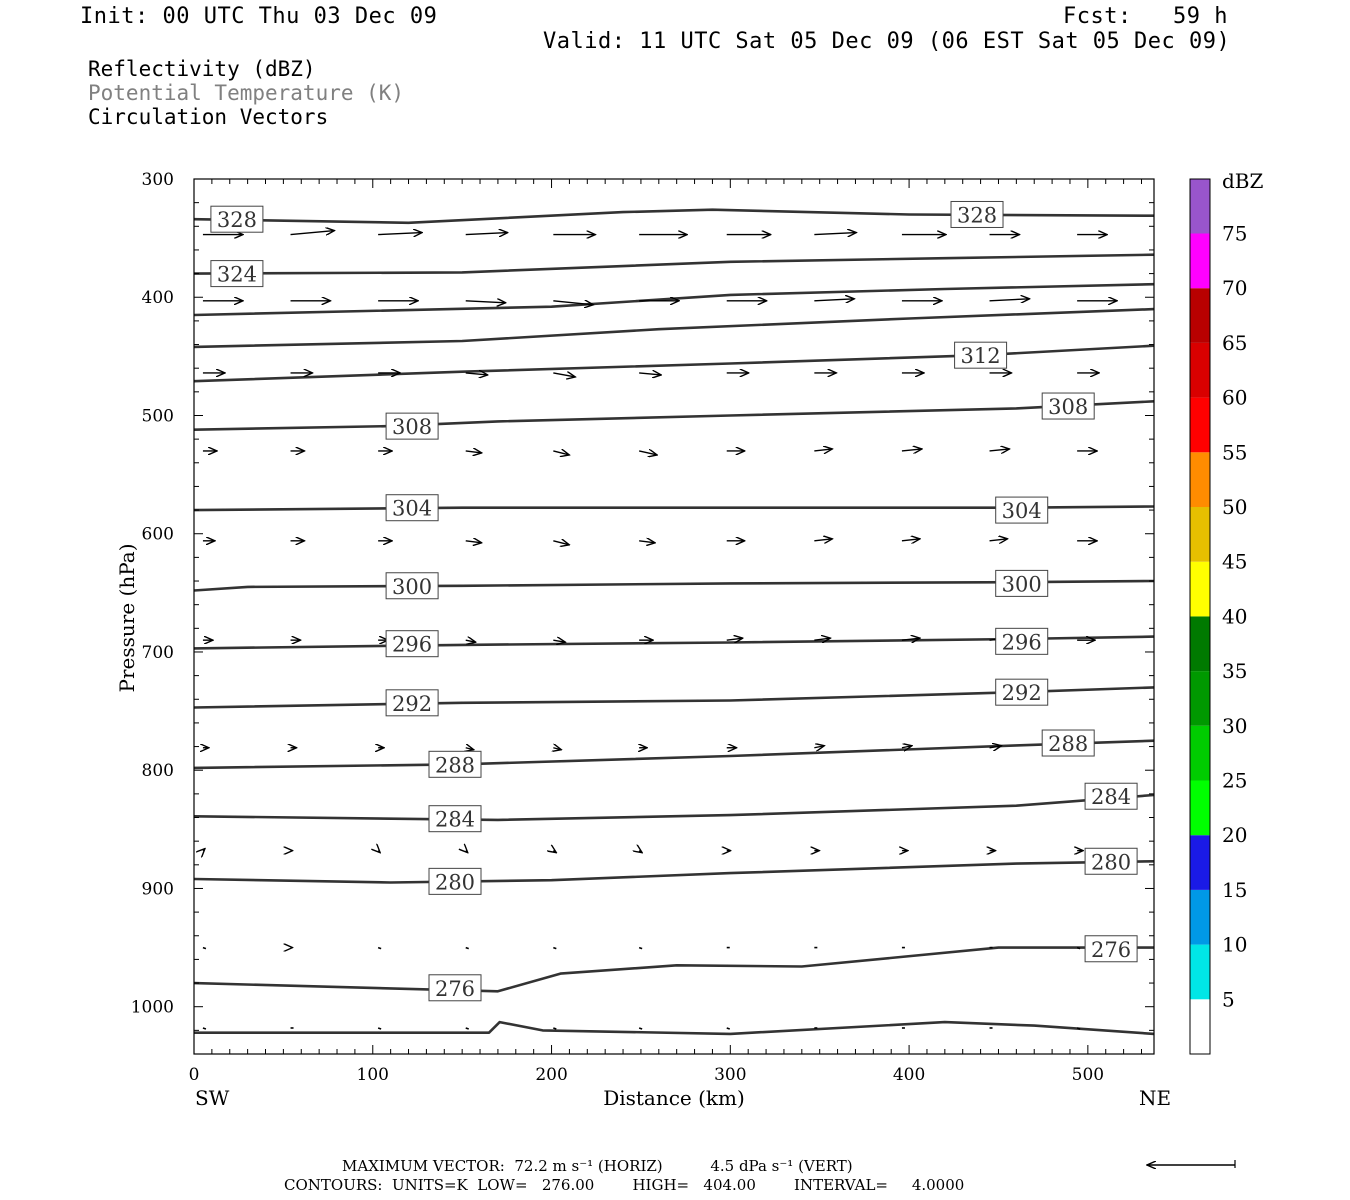  I want to click on contour-label-324: 324, so click(237, 274).